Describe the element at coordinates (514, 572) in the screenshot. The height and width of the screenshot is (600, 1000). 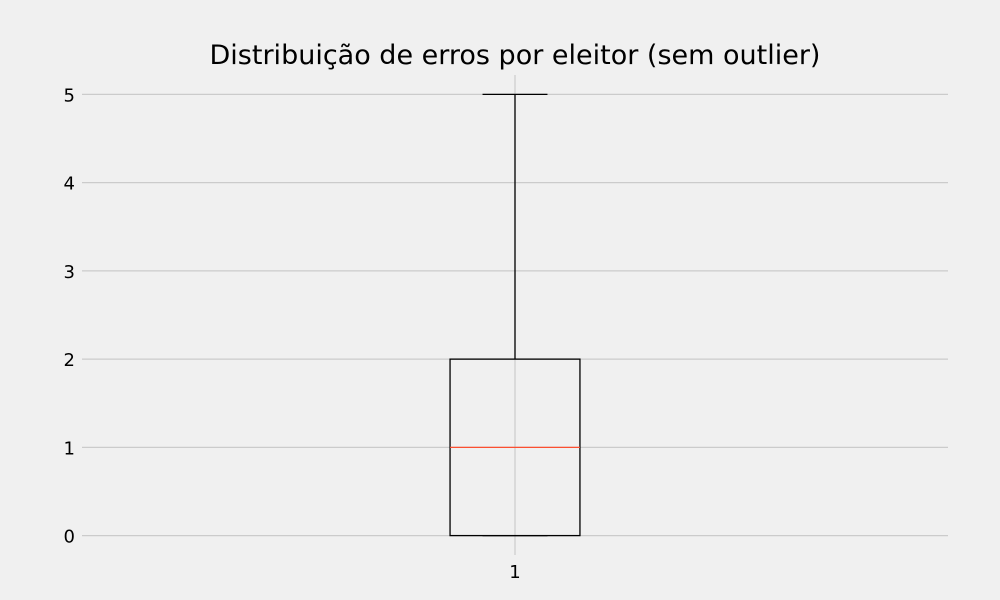
I see `x-tick-label: 1` at that location.